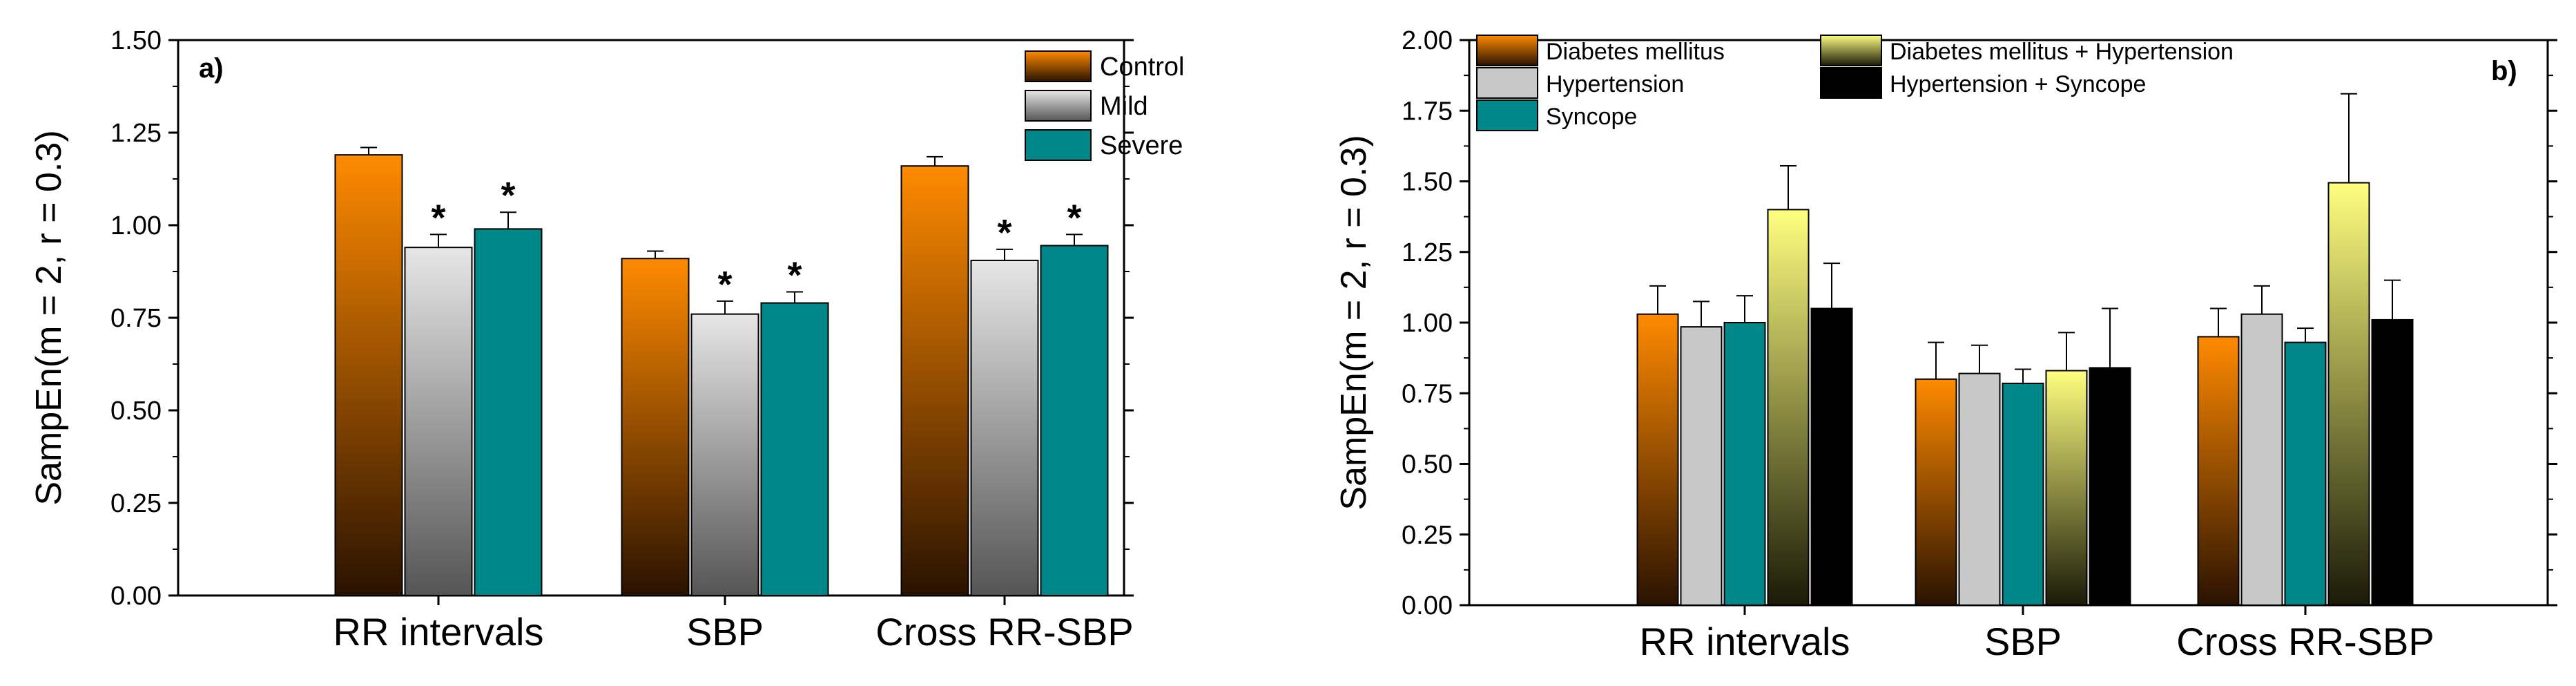 The width and height of the screenshot is (2576, 686). I want to click on legend-swatch-hypertension, so click(1507, 83).